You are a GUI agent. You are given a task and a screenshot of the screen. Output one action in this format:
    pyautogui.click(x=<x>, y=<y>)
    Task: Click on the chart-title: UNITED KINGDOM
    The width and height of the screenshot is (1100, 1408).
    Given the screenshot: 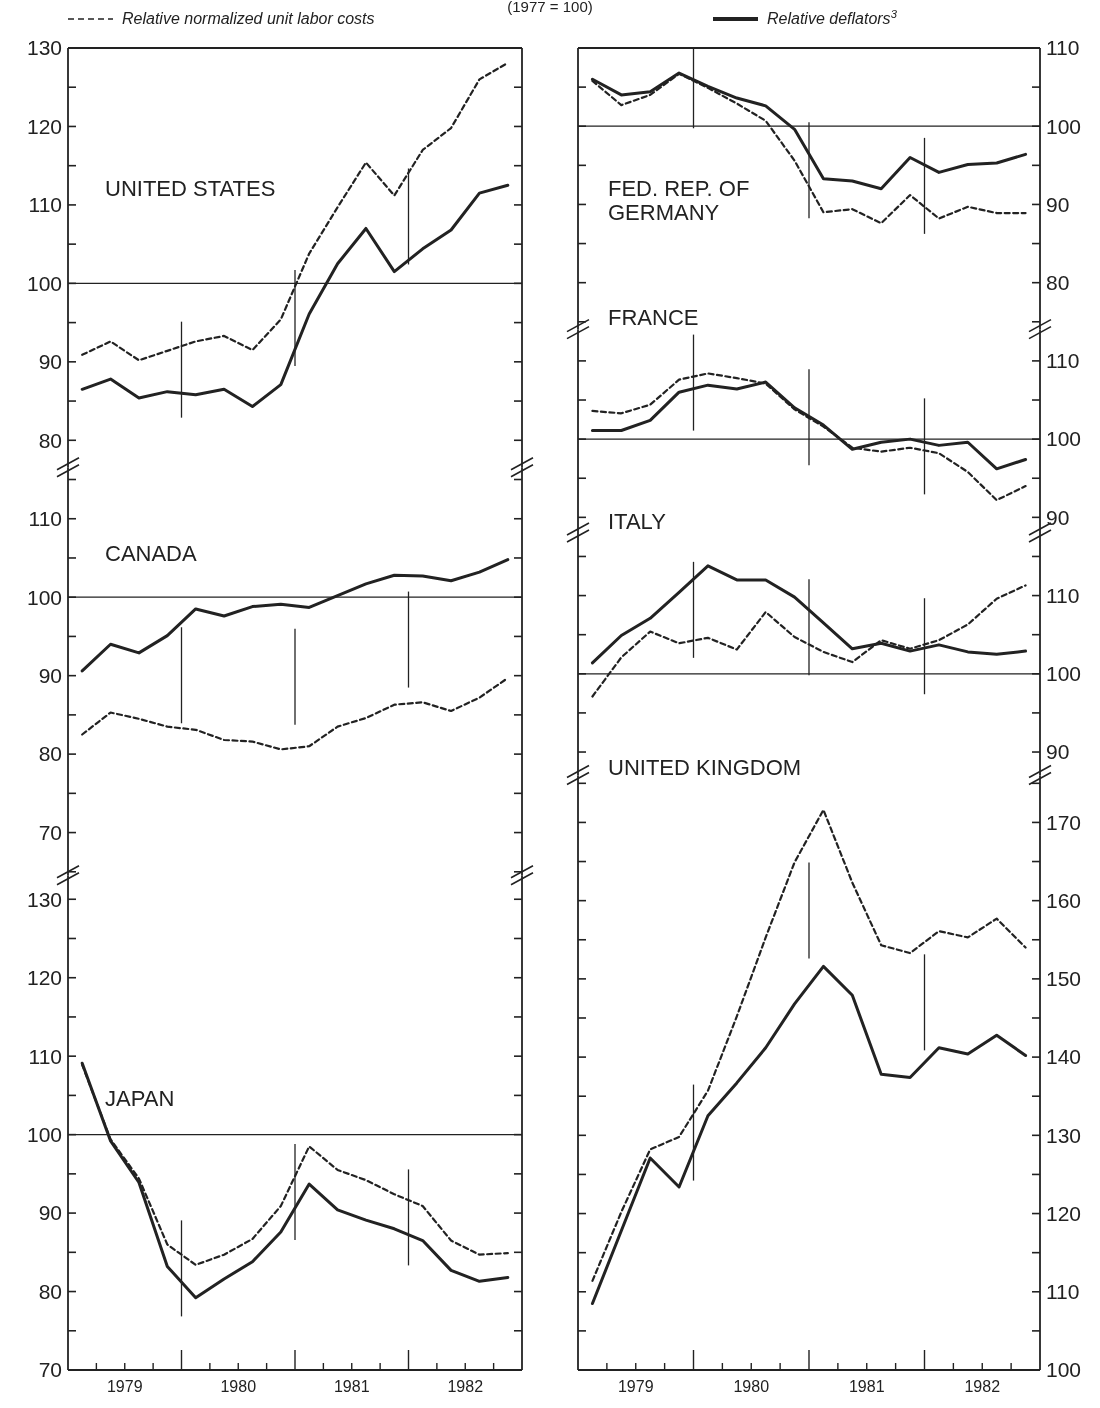 What is the action you would take?
    pyautogui.click(x=705, y=768)
    